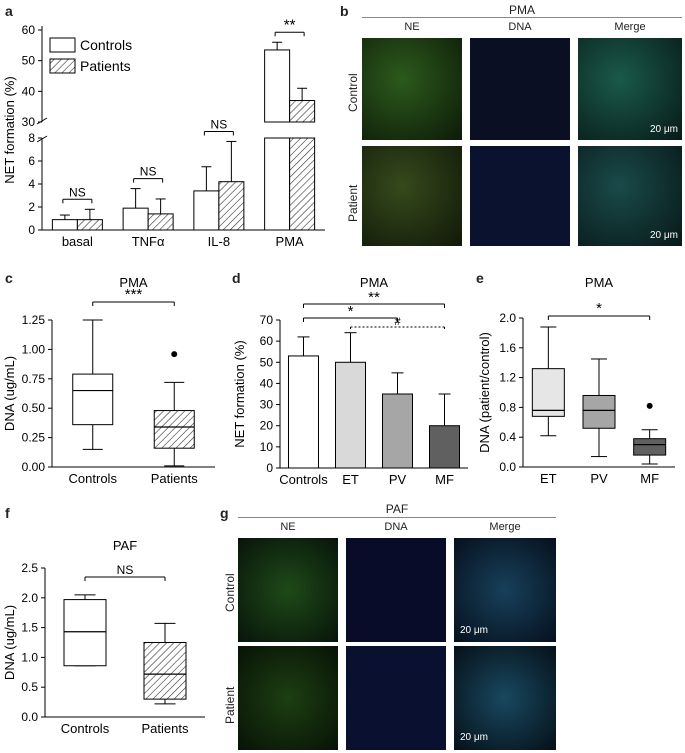 This screenshot has height=753, width=685. Describe the element at coordinates (649, 405) in the screenshot. I see `outlier-e` at that location.